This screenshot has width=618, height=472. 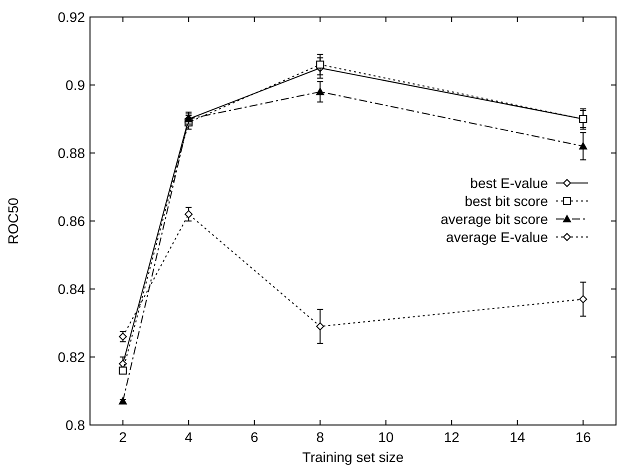 I want to click on legend-label: best E-value, so click(x=509, y=183).